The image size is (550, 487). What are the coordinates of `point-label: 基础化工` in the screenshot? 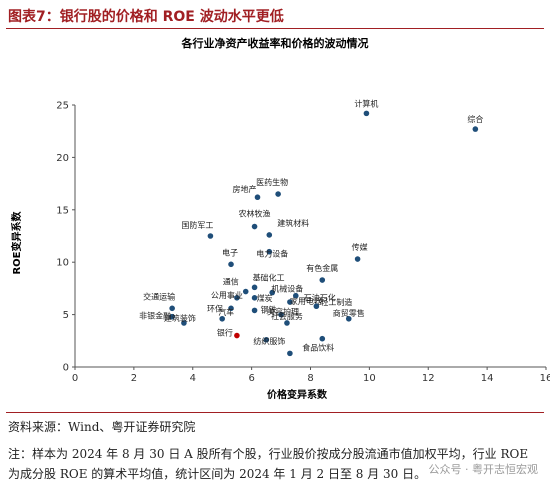 It's located at (269, 277).